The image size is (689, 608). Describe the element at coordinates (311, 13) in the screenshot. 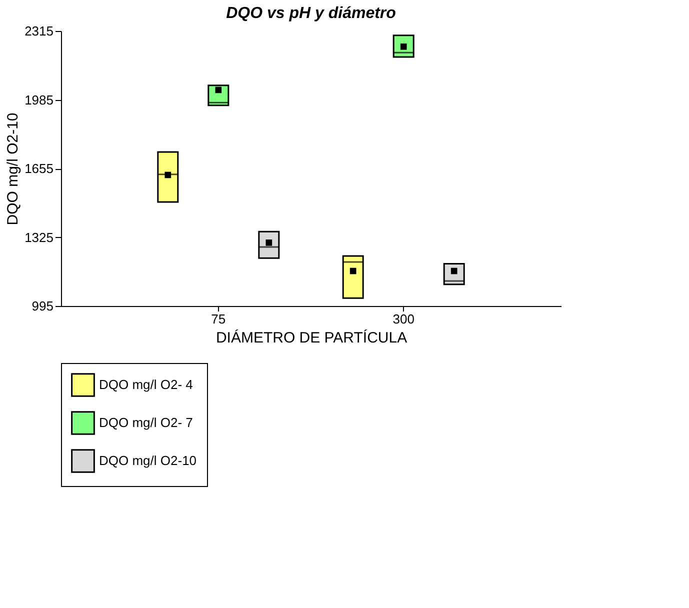

I see `chart-title: DQO vs pH y diámetro` at that location.